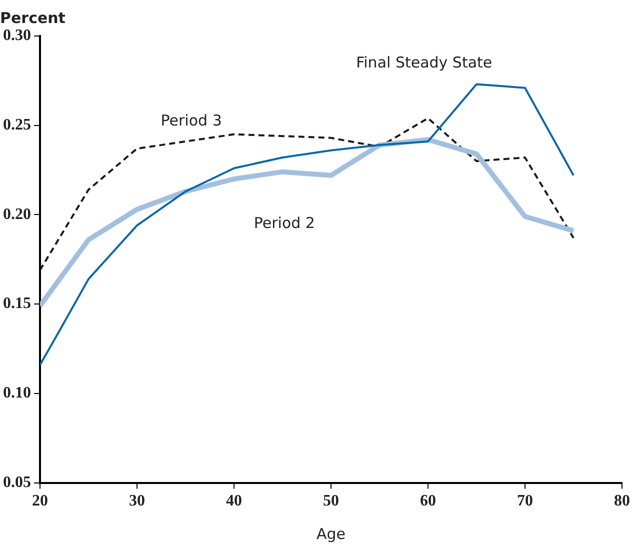 Image resolution: width=636 pixels, height=548 pixels. What do you see at coordinates (234, 501) in the screenshot?
I see `x-tick-label: 40` at bounding box center [234, 501].